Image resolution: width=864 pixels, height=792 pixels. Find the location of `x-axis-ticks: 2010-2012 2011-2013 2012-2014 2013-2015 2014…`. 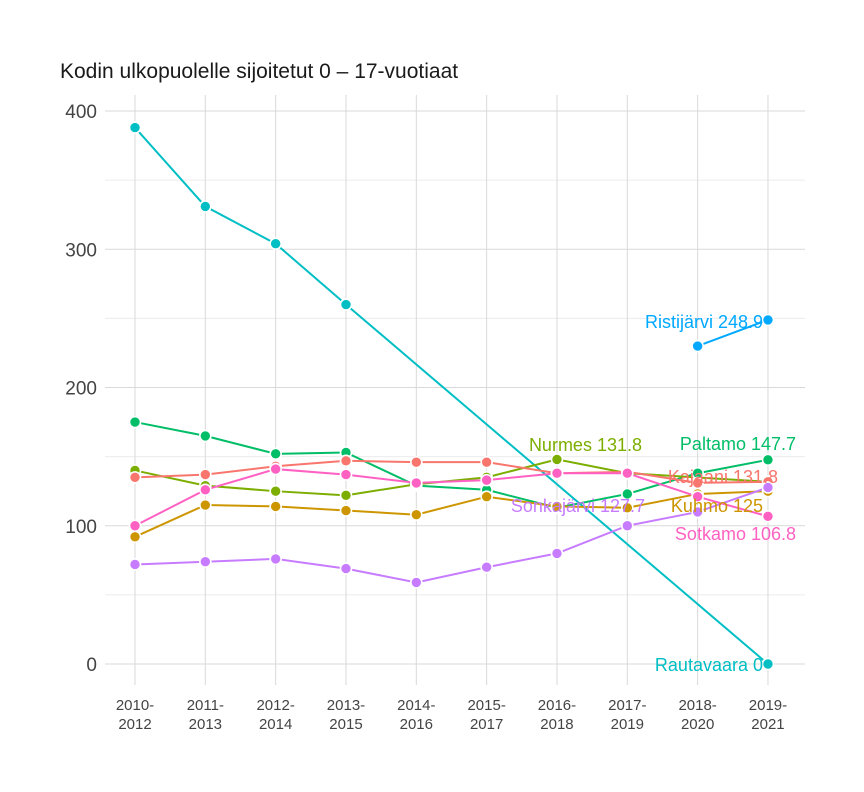

x-axis-ticks: 2010-2012 2011-2013 2012-2014 2013-2015 2014… is located at coordinates (451, 715).